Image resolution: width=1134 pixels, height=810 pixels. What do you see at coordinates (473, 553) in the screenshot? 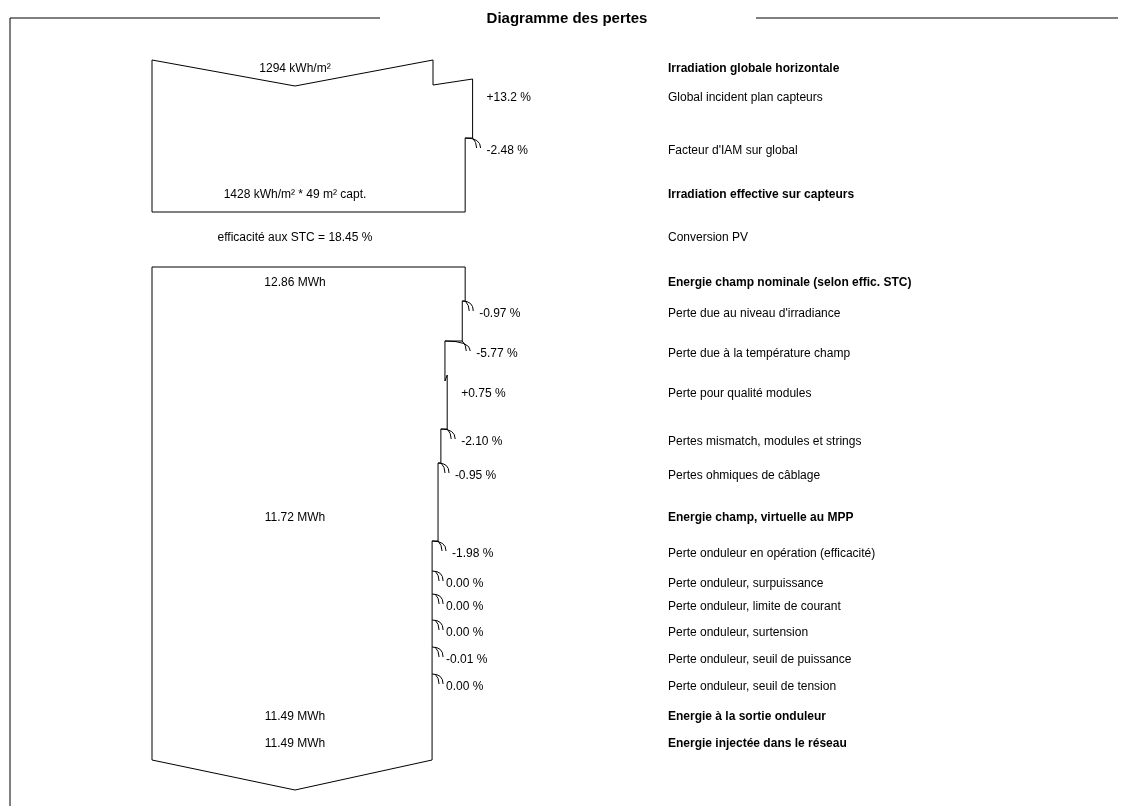
I see `data-label: -1.98 %` at bounding box center [473, 553].